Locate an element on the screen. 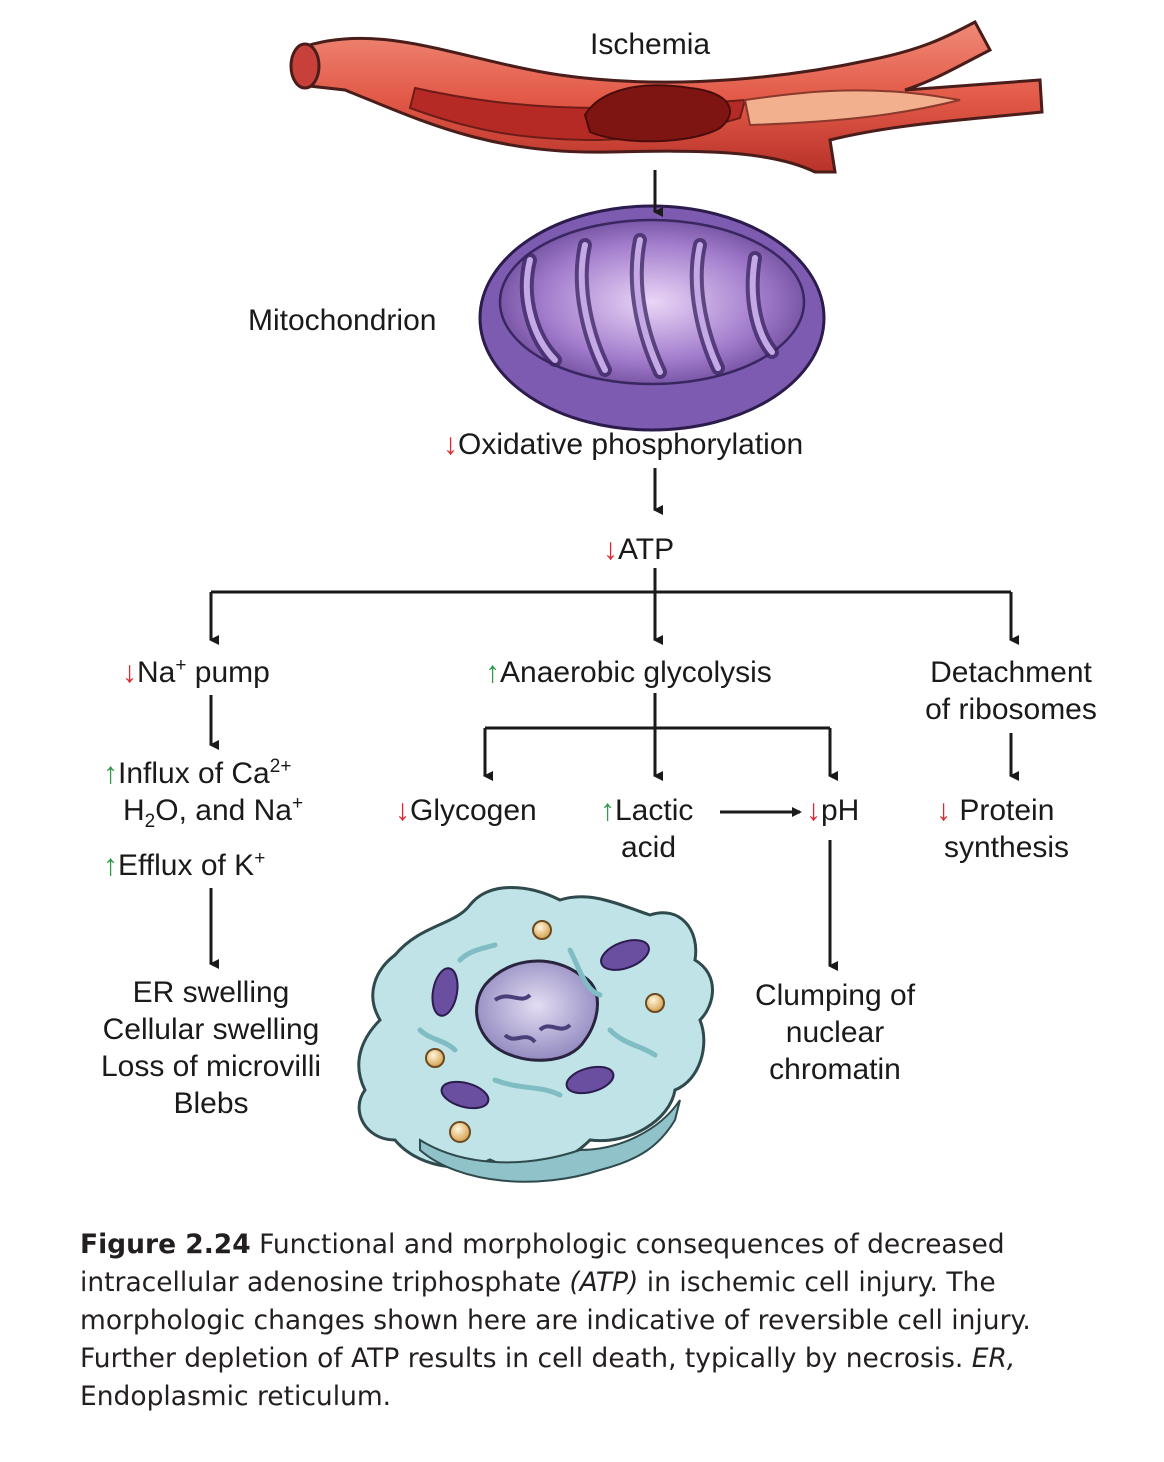 The height and width of the screenshot is (1462, 1164). clumping-line-1: Clumping of is located at coordinates (835, 995).